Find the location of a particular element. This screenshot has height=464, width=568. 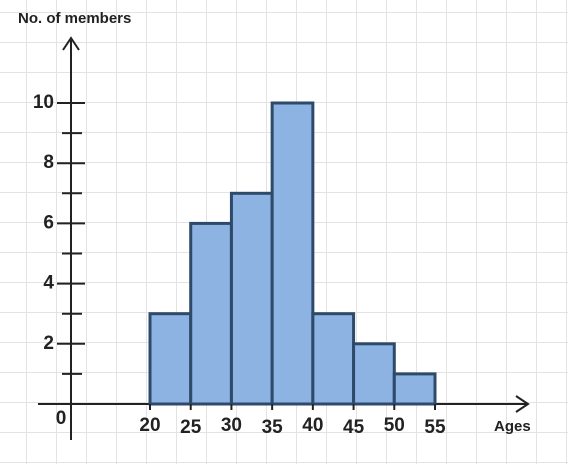

y-tick-label: 8 is located at coordinates (48, 162).